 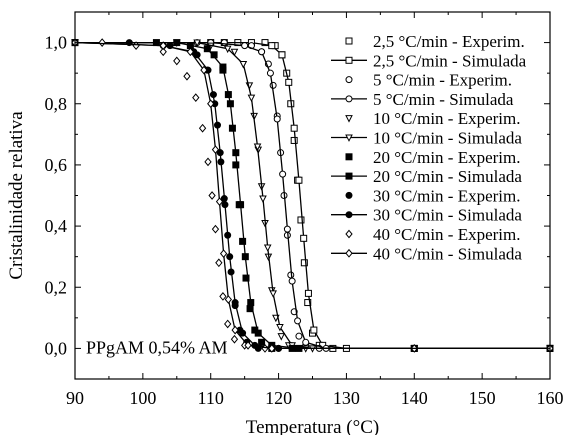 I want to click on legend-item: 20 °C/min - Experim., so click(x=433, y=157).